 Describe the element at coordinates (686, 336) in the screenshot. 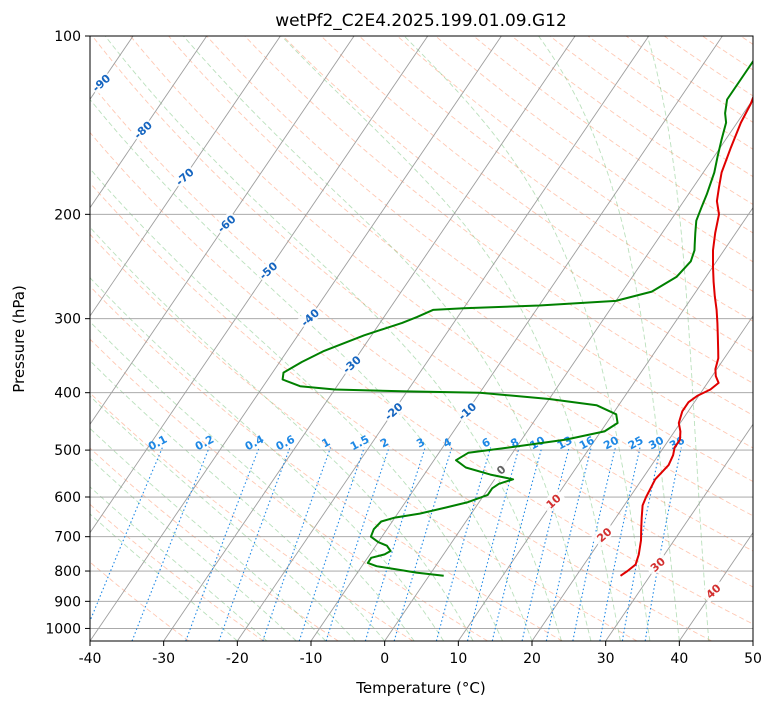

I see `temperature-profile-line` at that location.